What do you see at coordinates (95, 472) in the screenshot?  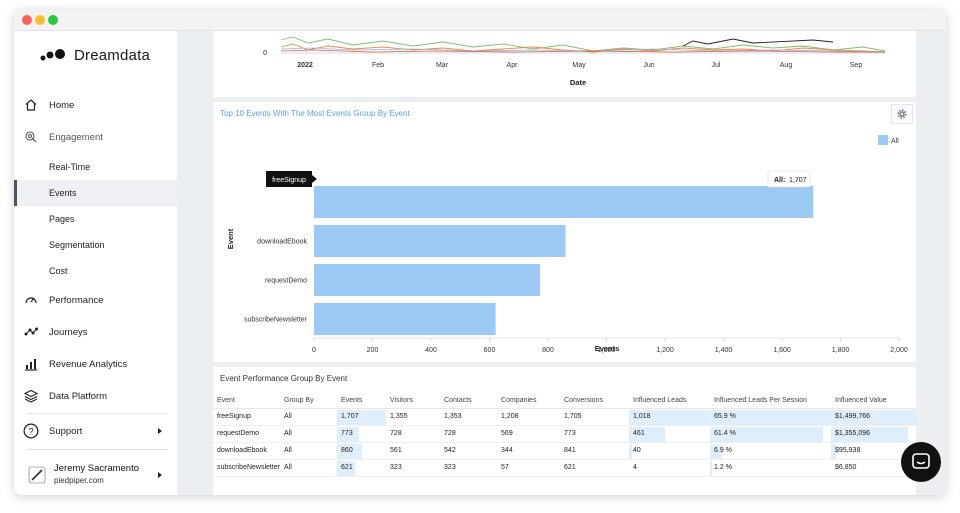 I see `user-menu` at bounding box center [95, 472].